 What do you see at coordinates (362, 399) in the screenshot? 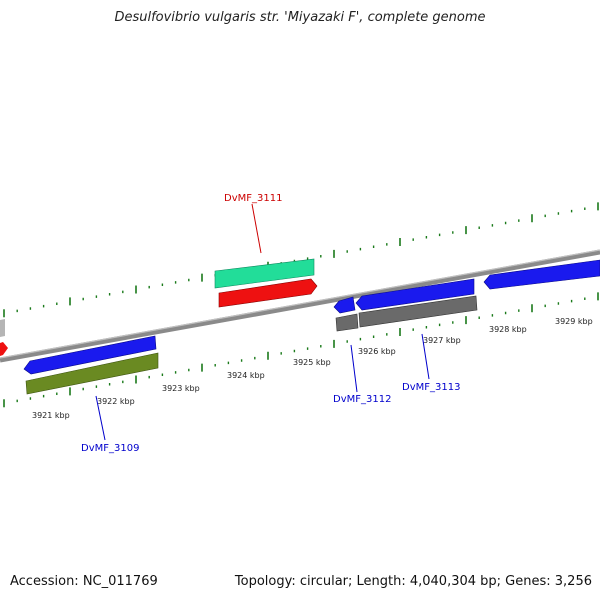
I see `gene-label-3112: DvMF_3112` at bounding box center [362, 399].